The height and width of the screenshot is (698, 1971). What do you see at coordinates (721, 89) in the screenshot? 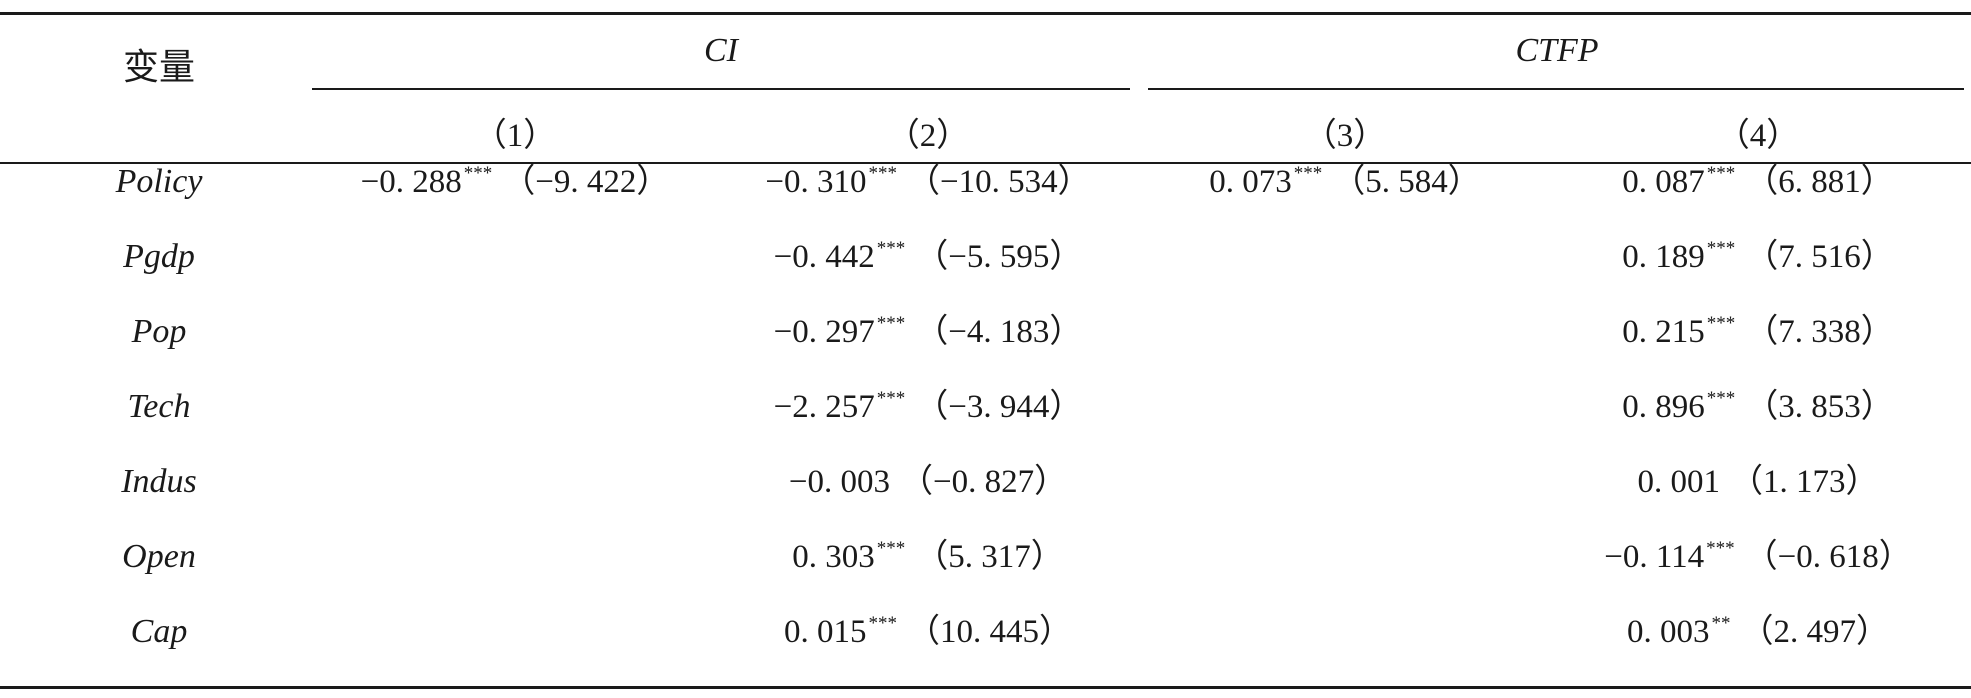
I see `group-rule-ci` at bounding box center [721, 89].